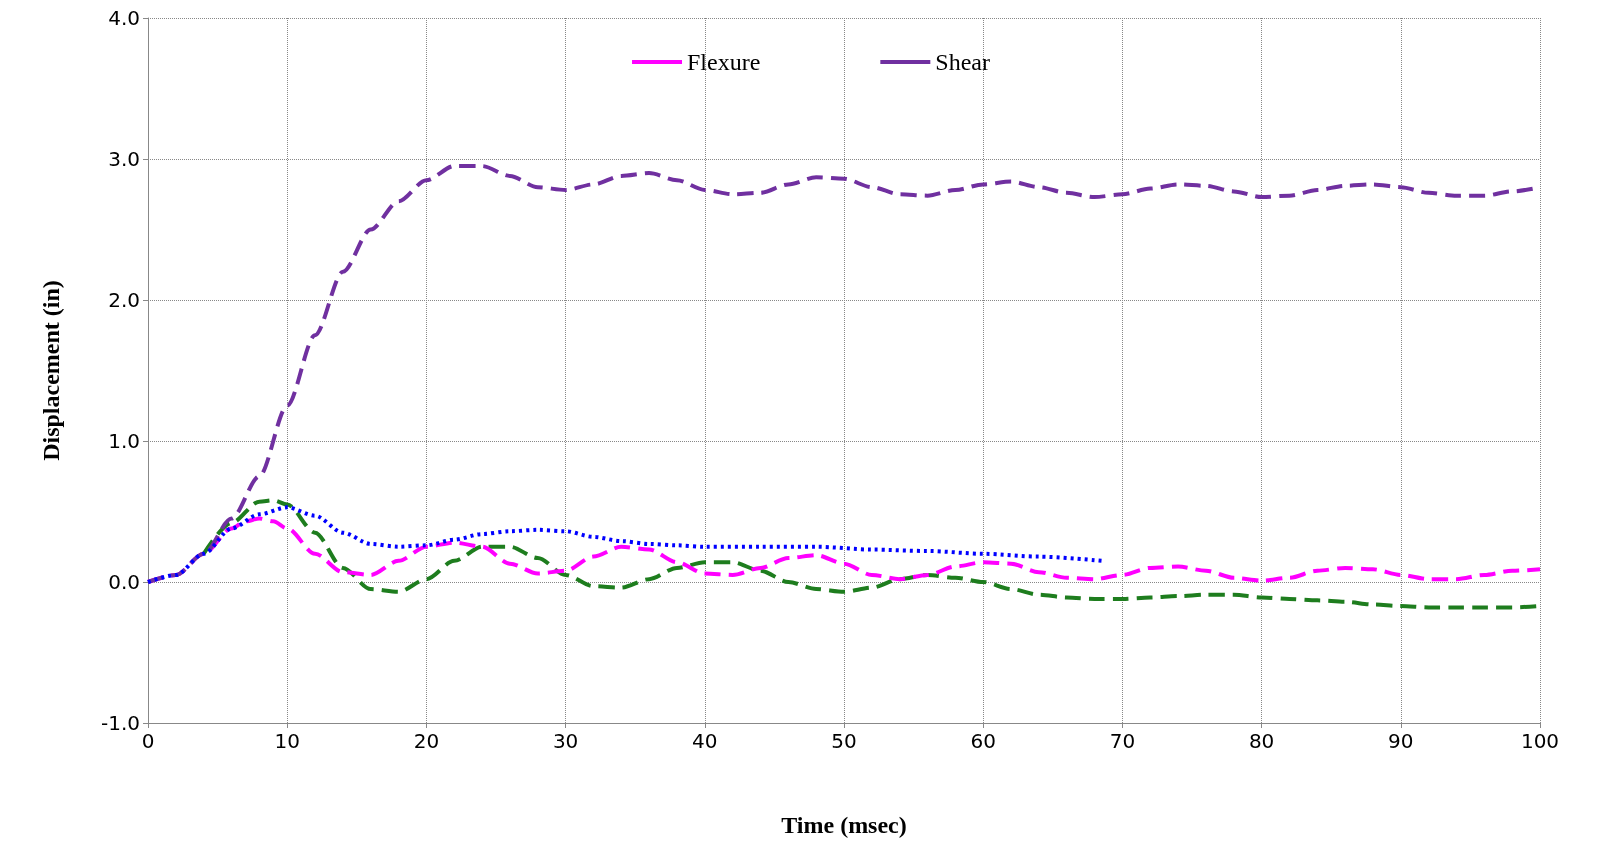  What do you see at coordinates (962, 62) in the screenshot?
I see `legend-label: Shear` at bounding box center [962, 62].